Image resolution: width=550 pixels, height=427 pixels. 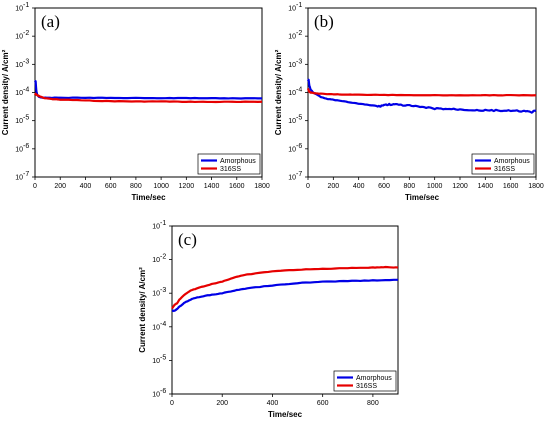 What do you see at coordinates (50, 21) in the screenshot?
I see `panel-label: (a)` at bounding box center [50, 21].